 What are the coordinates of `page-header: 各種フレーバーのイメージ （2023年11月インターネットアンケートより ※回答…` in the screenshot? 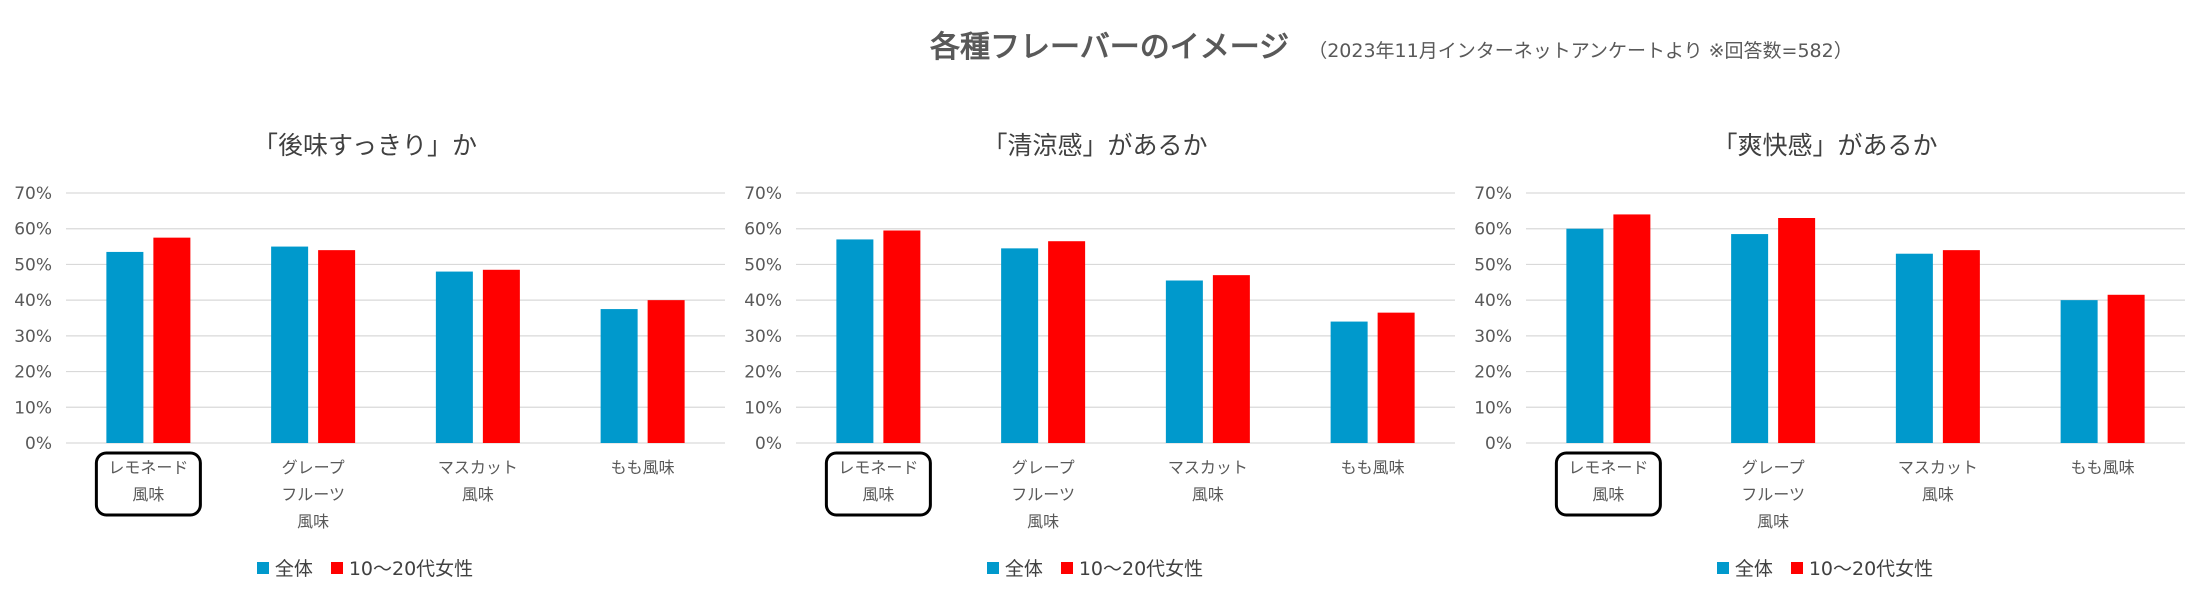 It's located at (1391, 44).